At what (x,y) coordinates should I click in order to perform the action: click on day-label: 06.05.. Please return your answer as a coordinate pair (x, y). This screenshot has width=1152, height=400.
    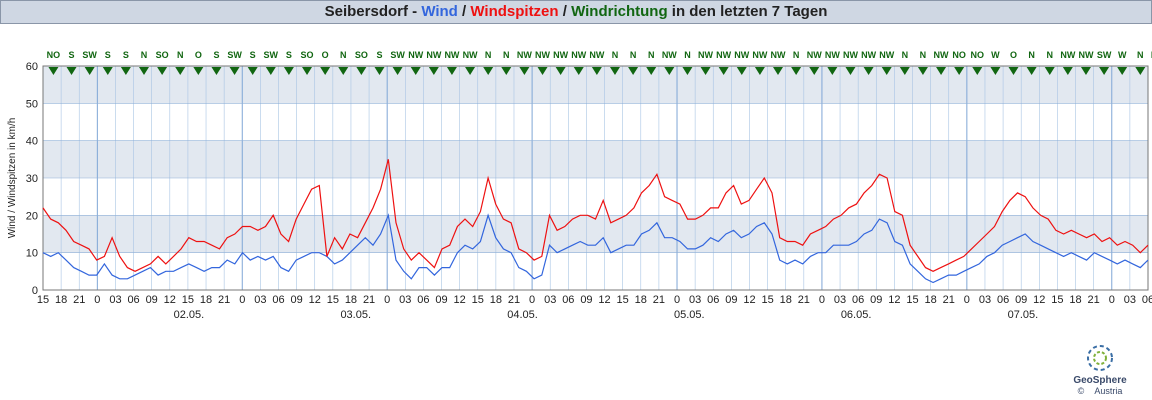
    Looking at the image, I should click on (856, 315).